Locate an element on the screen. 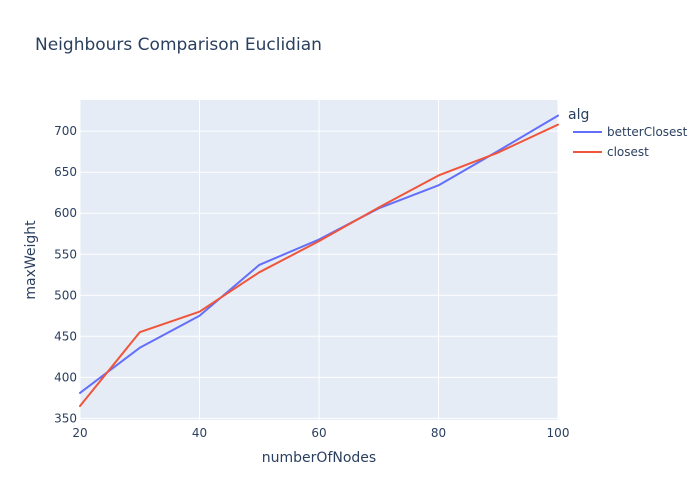 Image resolution: width=700 pixels, height=500 pixels. y-tick-label: 500 is located at coordinates (65, 295).